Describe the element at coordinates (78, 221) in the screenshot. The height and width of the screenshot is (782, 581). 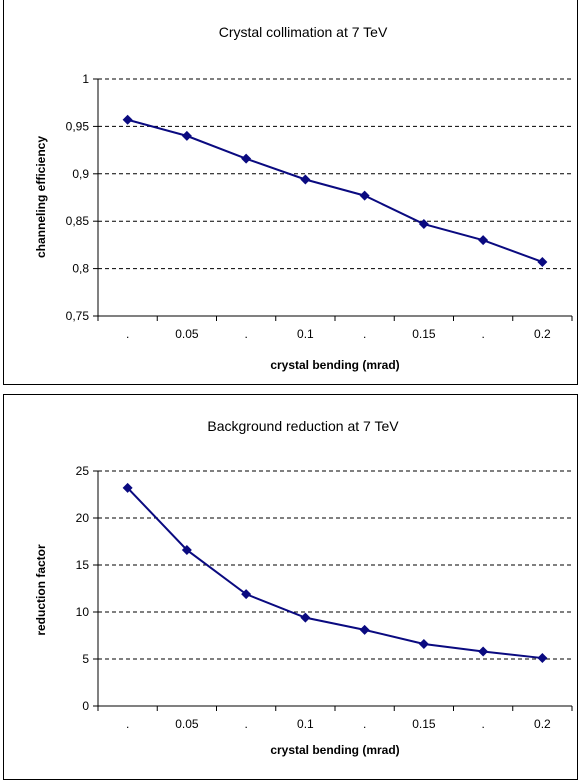
I see `y-tick-label: 0,85` at that location.